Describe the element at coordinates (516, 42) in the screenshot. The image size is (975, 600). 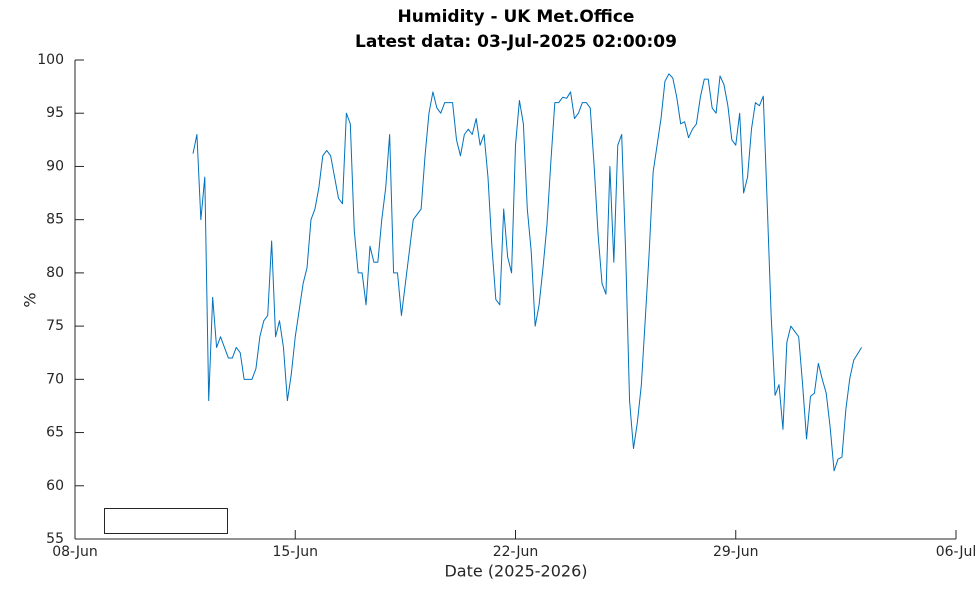
I see `chart-subtitle: Latest data: 03-Jul-2025 02:00:09` at that location.